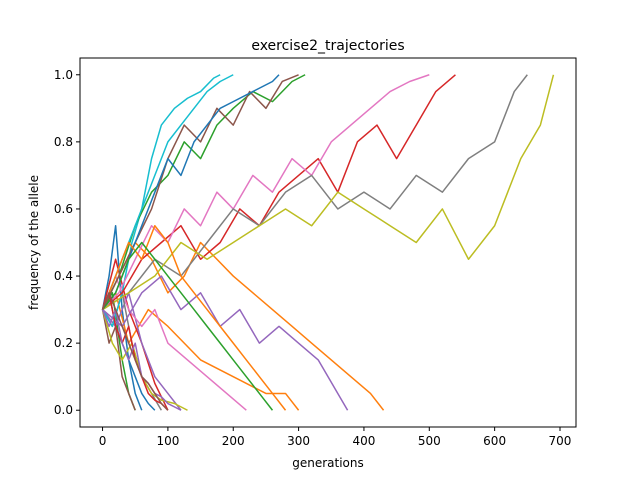 The height and width of the screenshot is (480, 640). Describe the element at coordinates (298, 441) in the screenshot. I see `x-tick-label: 300` at that location.